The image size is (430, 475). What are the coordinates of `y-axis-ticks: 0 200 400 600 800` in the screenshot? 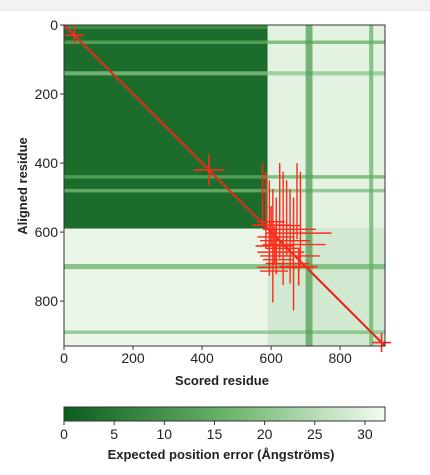 It's located at (49, 163).